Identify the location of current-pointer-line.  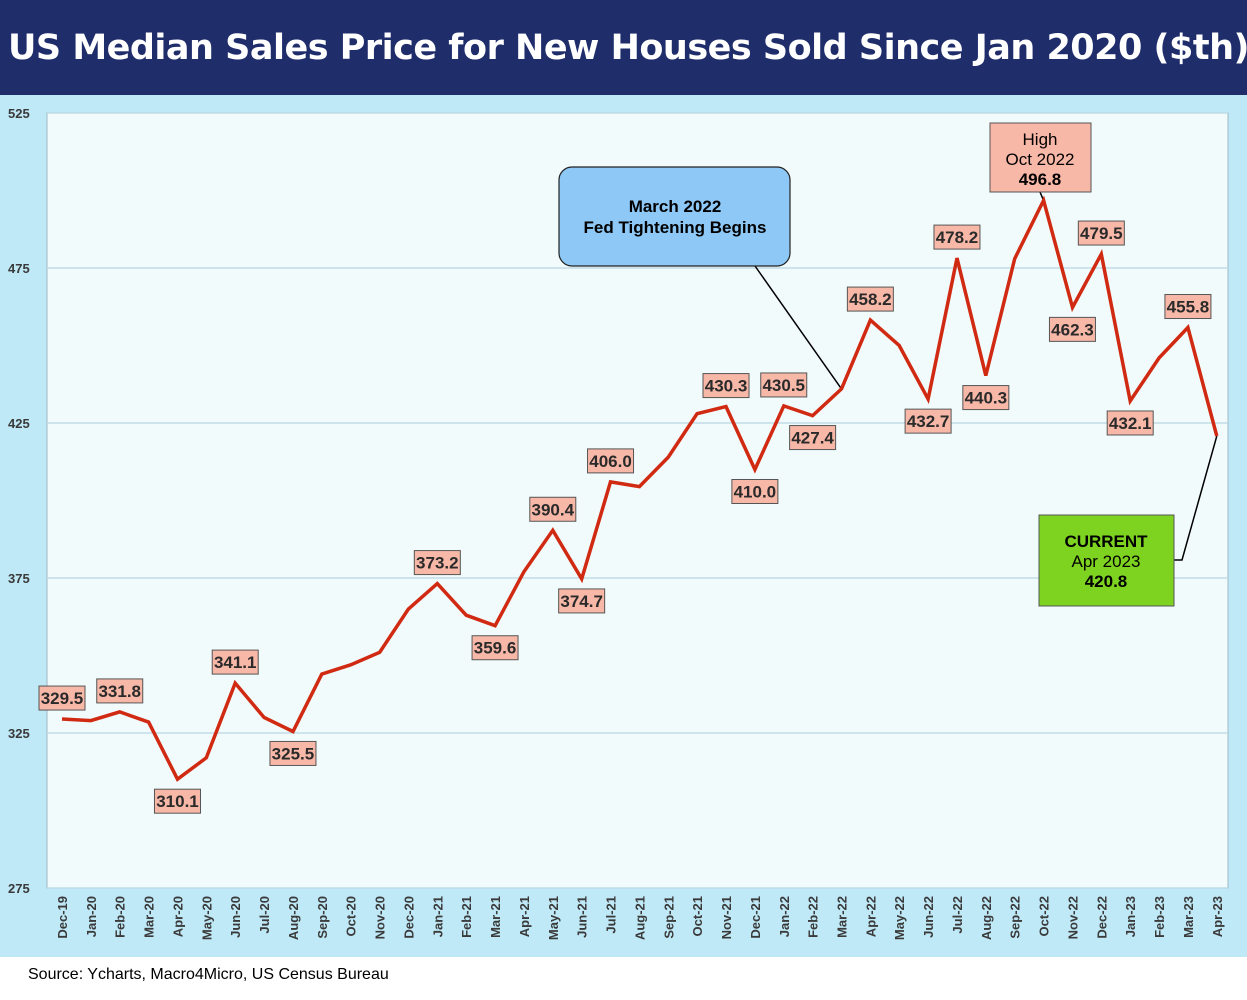
(1196, 498).